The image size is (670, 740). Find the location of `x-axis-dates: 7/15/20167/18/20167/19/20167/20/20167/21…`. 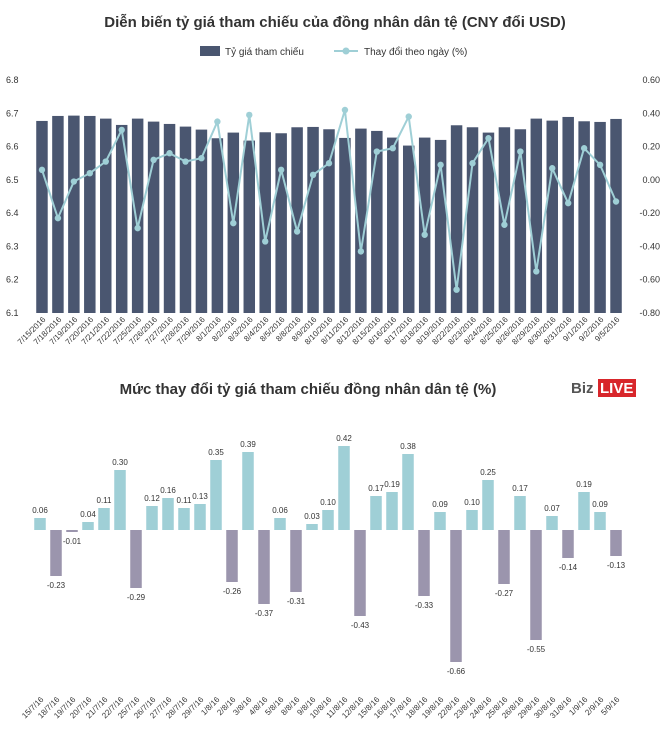

x-axis-dates: 7/15/20167/18/20167/19/20167/20/20167/21… is located at coordinates (319, 331).